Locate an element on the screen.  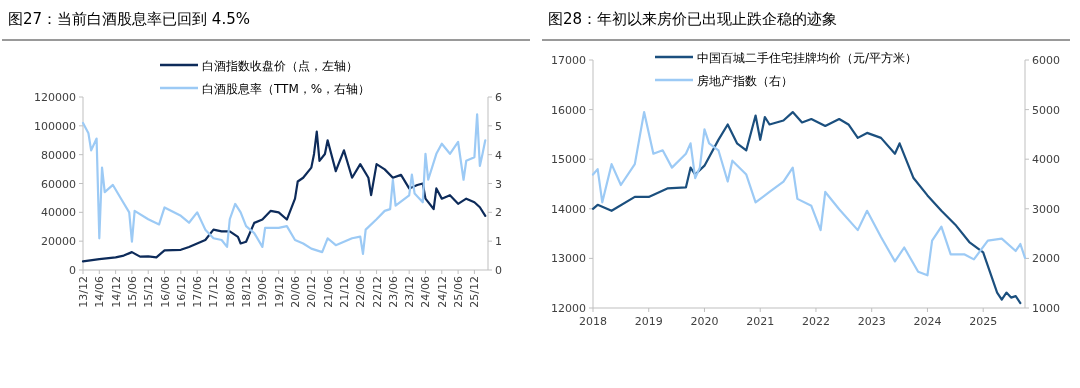
y-tick-label: 60000 is located at coordinates (58, 184).